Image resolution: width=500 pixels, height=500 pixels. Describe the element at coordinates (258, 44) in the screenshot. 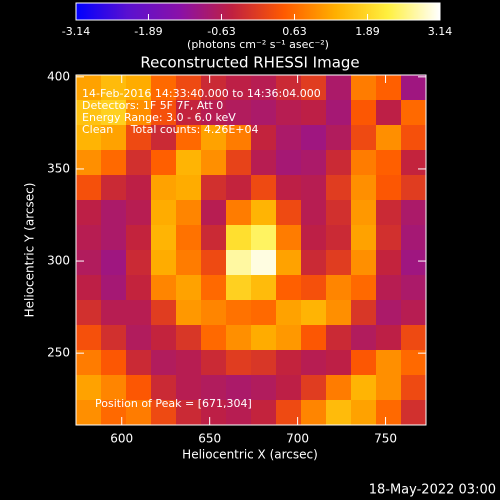

I see `colorbar-label: (photons cm⁻² s⁻¹ asec⁻²)` at that location.